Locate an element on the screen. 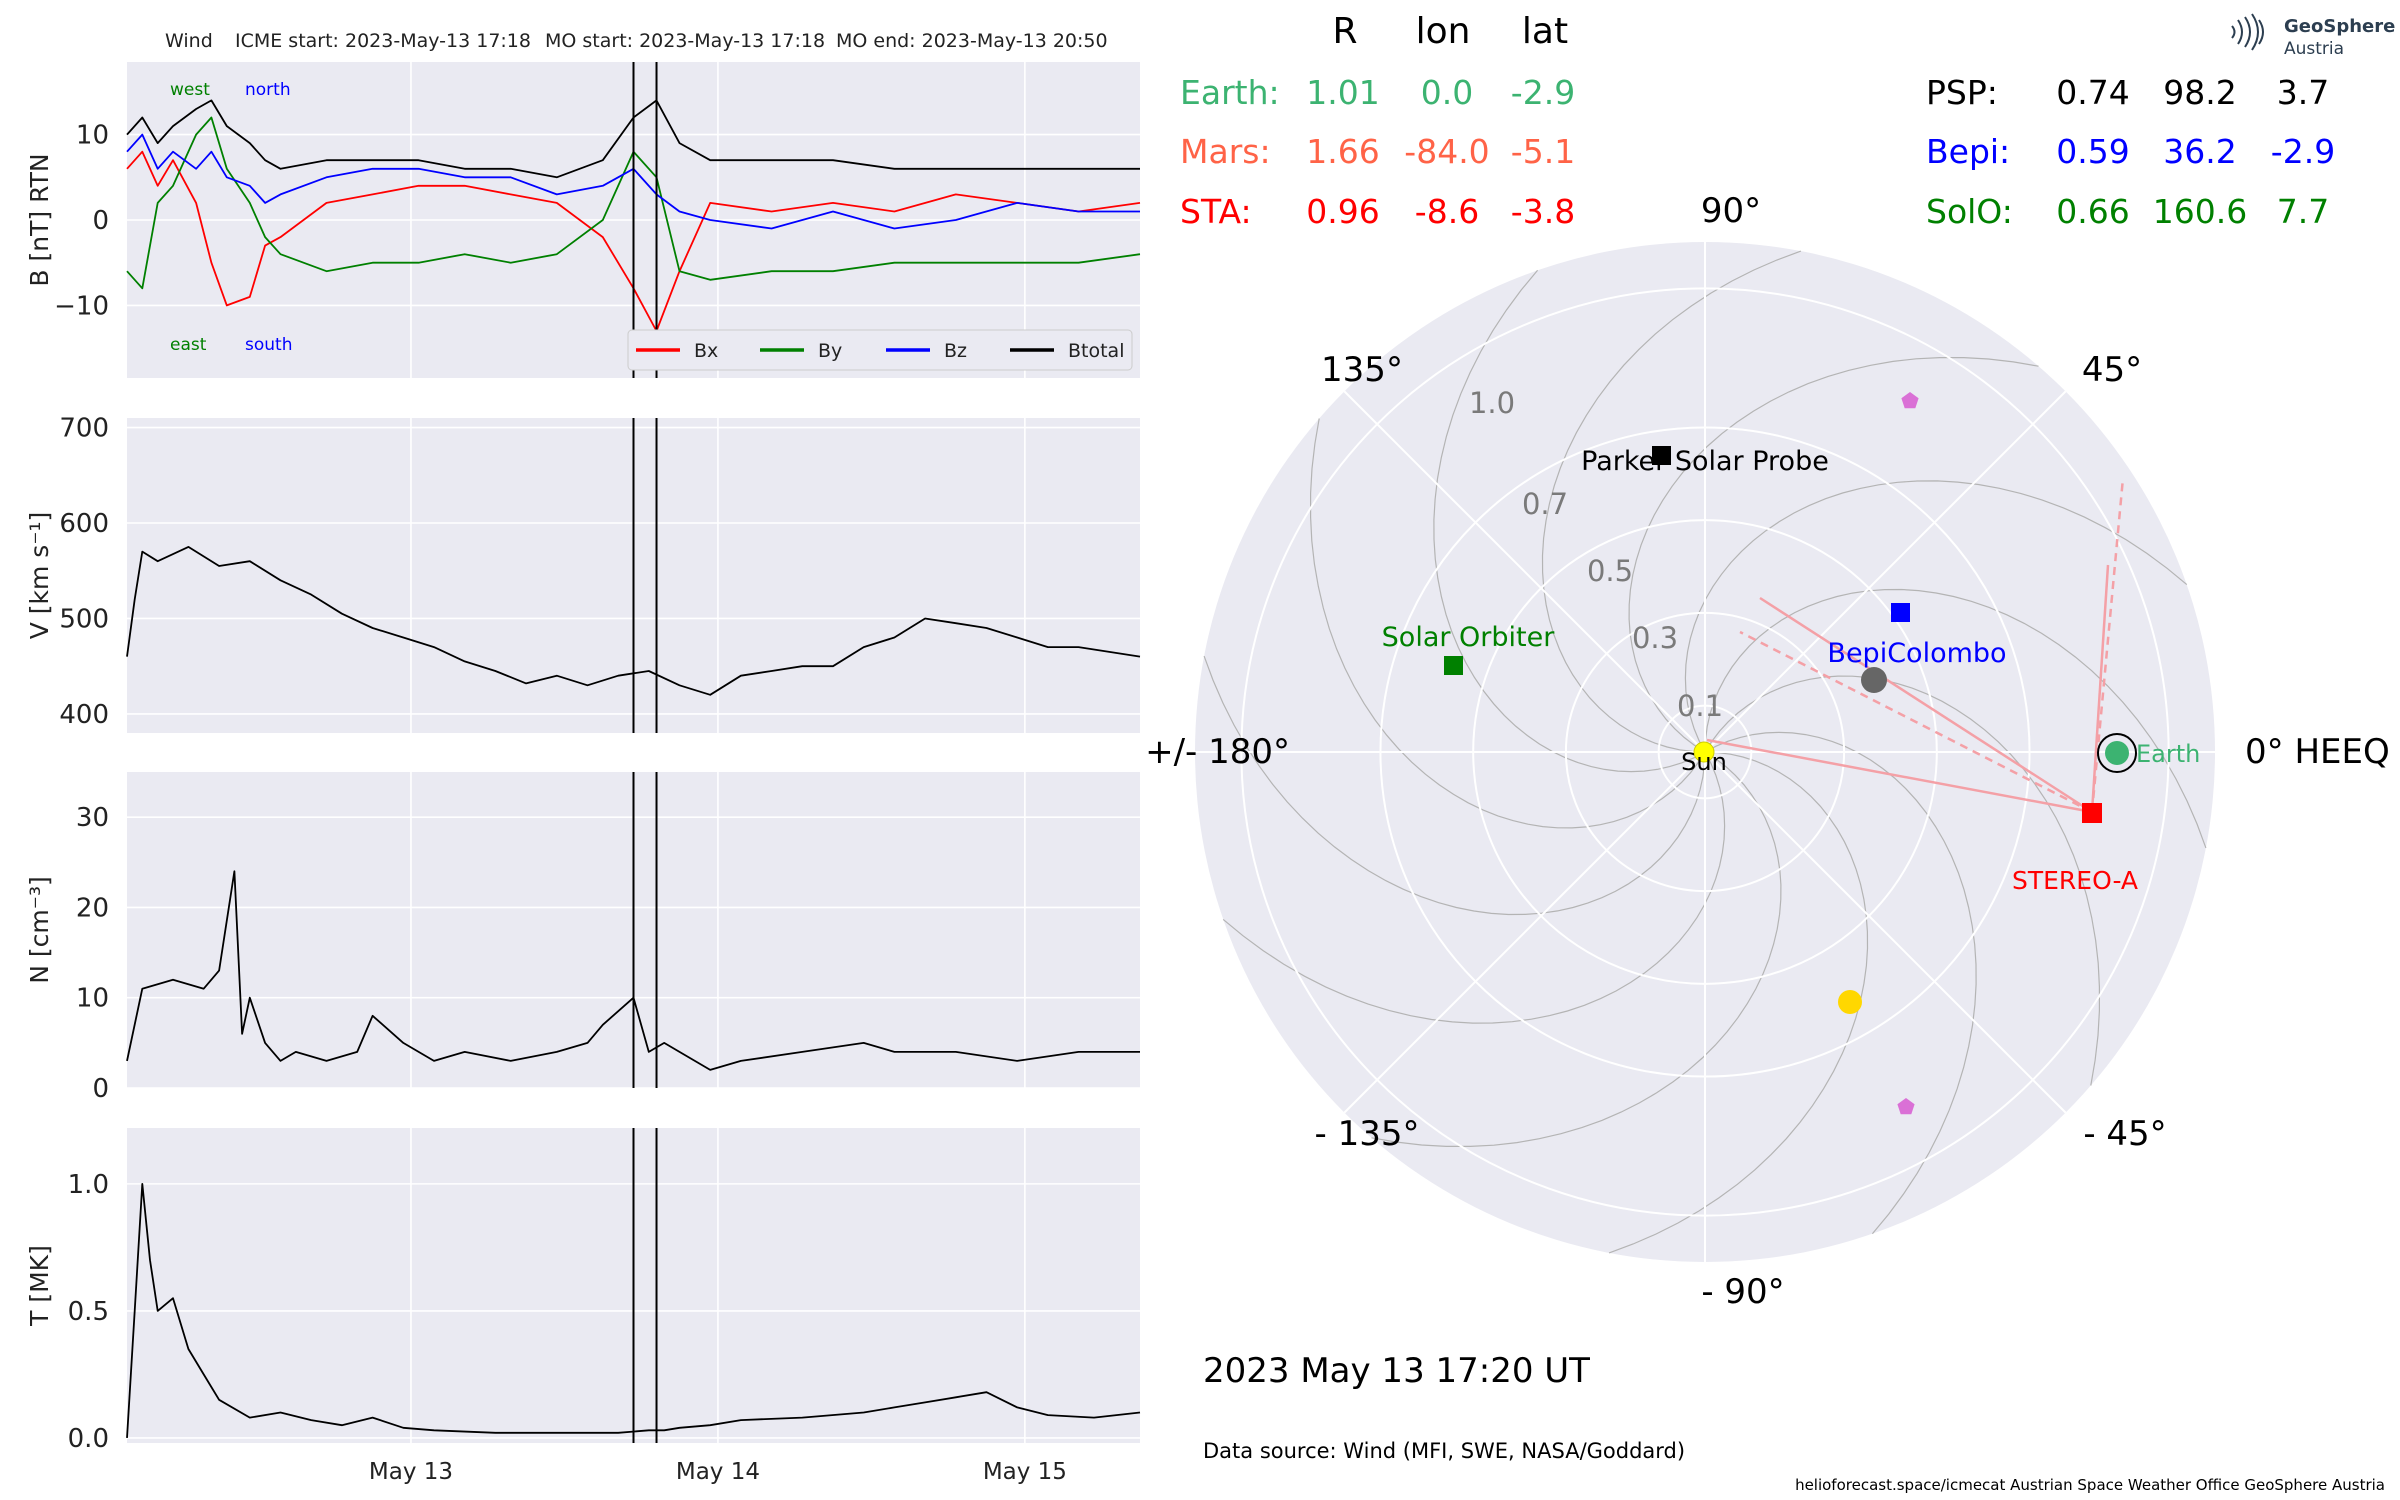 Image resolution: width=2400 pixels, height=1500 pixels. earth-ring is located at coordinates (2117, 753).